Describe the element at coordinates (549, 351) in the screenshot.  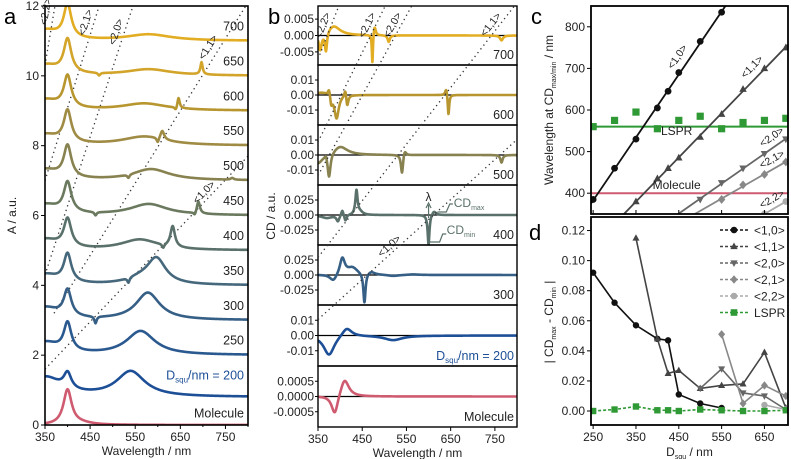
I see `ylabel-part: | CD` at that location.